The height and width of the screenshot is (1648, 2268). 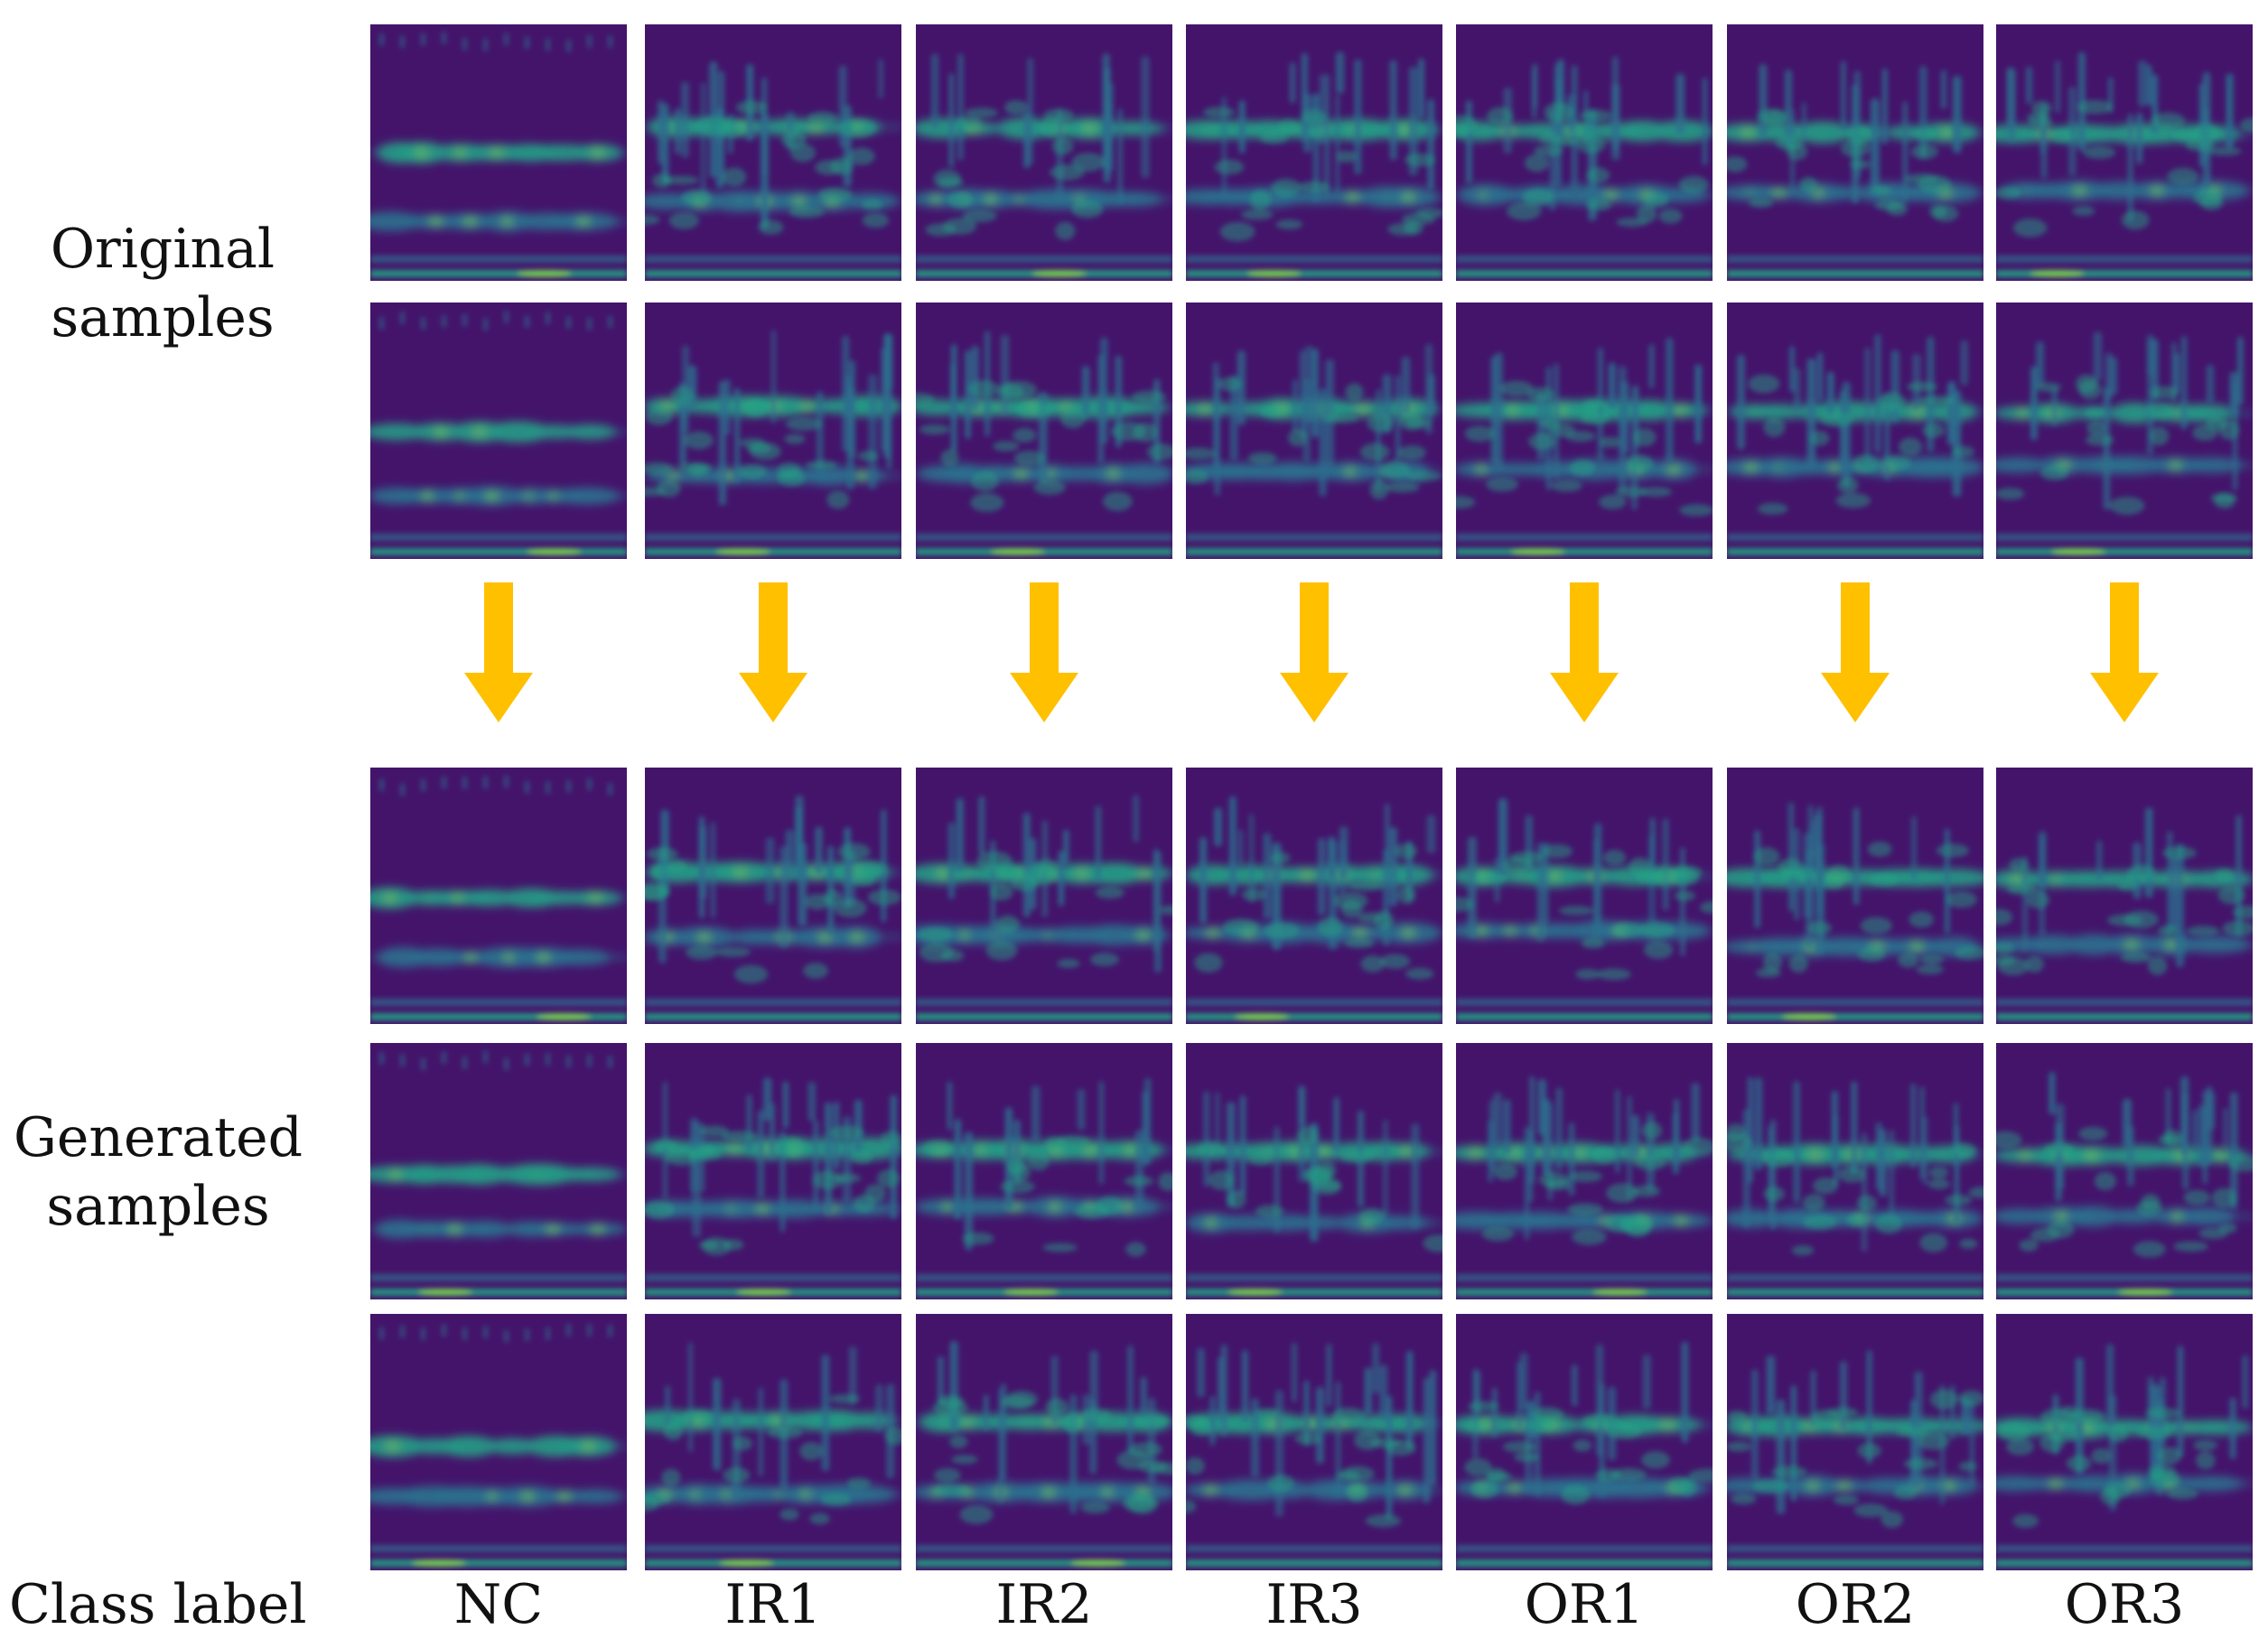 What do you see at coordinates (1314, 1604) in the screenshot?
I see `class-label-ir3: IR3` at bounding box center [1314, 1604].